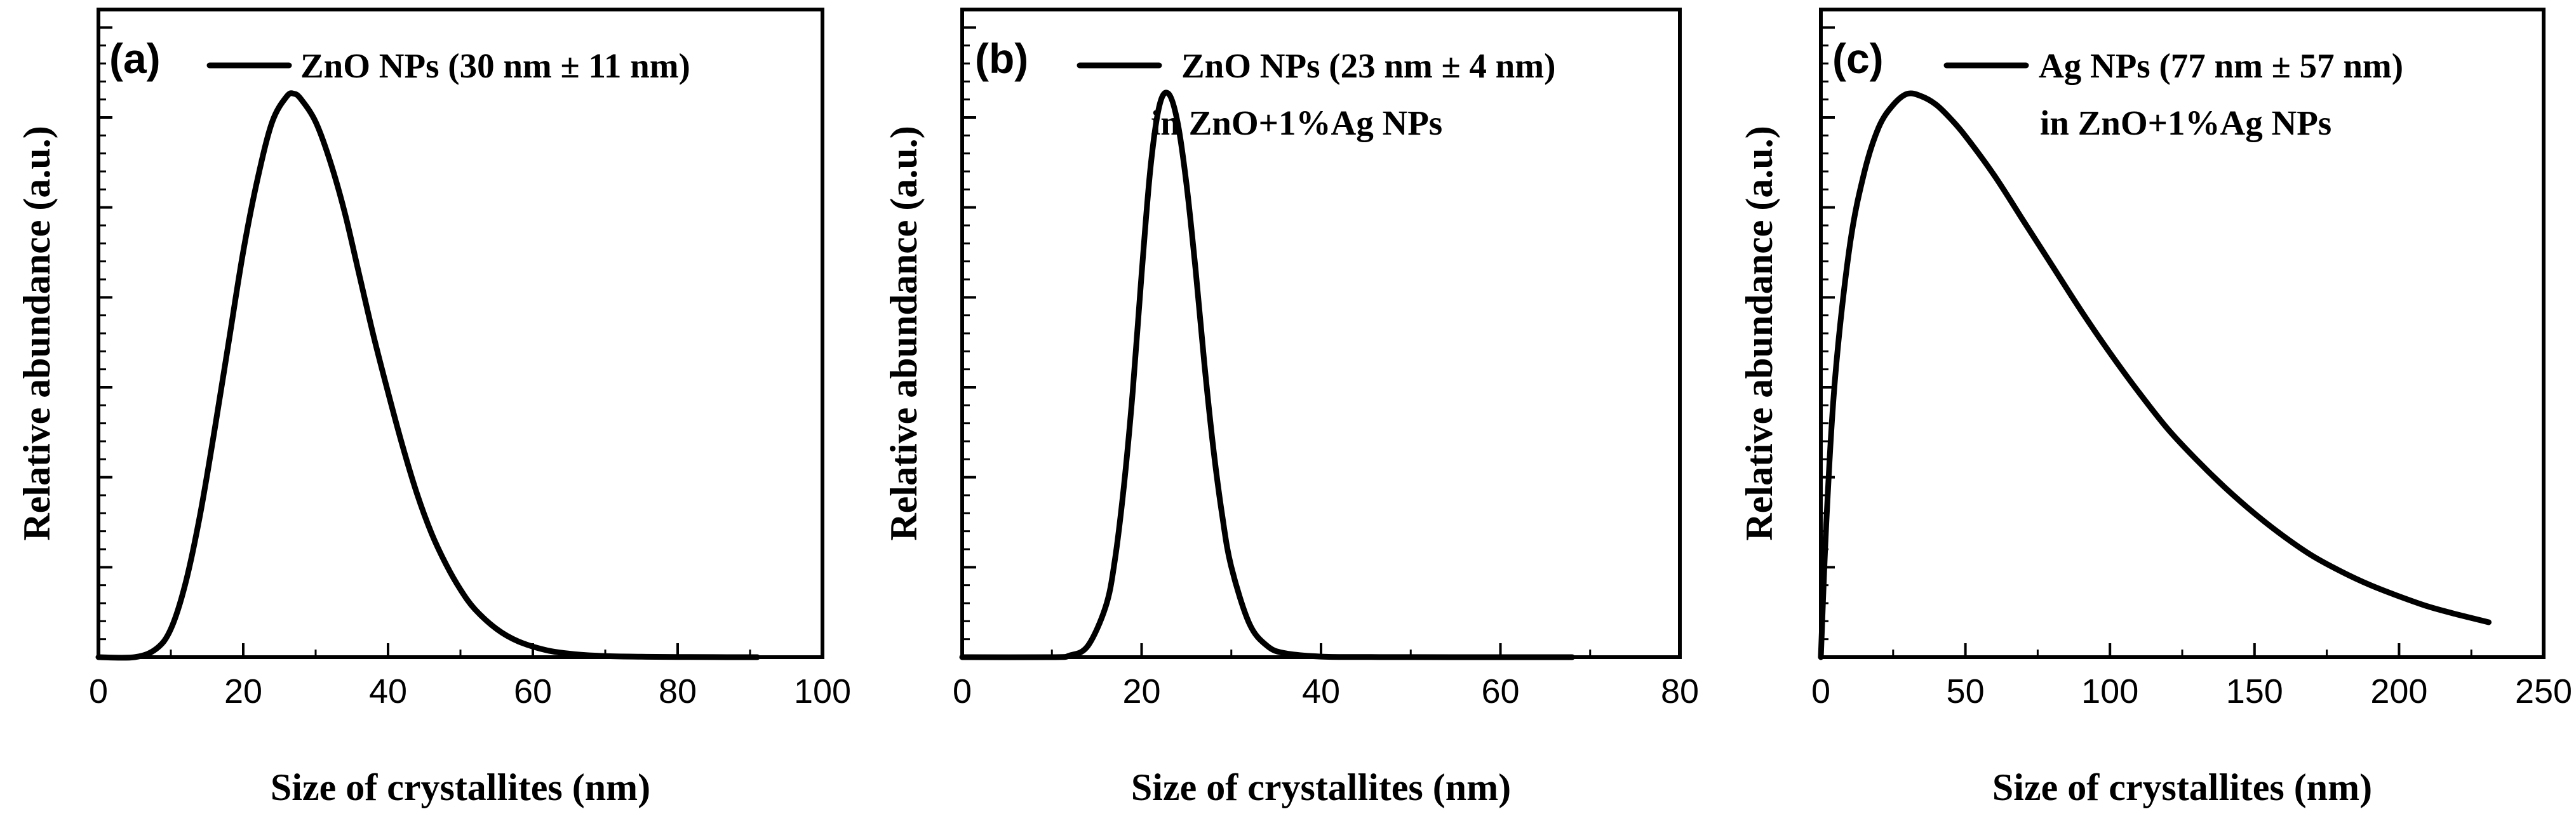 This screenshot has width=2576, height=814. What do you see at coordinates (1141, 691) in the screenshot?
I see `panel-b-xtick-label: 20` at bounding box center [1141, 691].